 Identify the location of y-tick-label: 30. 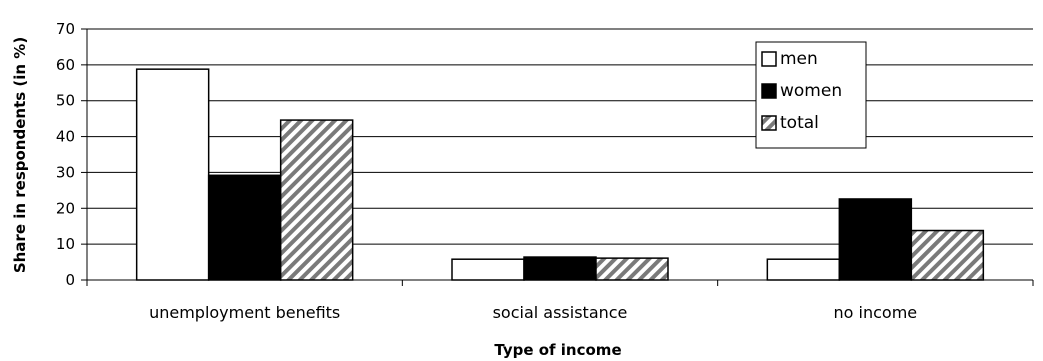
(65, 172).